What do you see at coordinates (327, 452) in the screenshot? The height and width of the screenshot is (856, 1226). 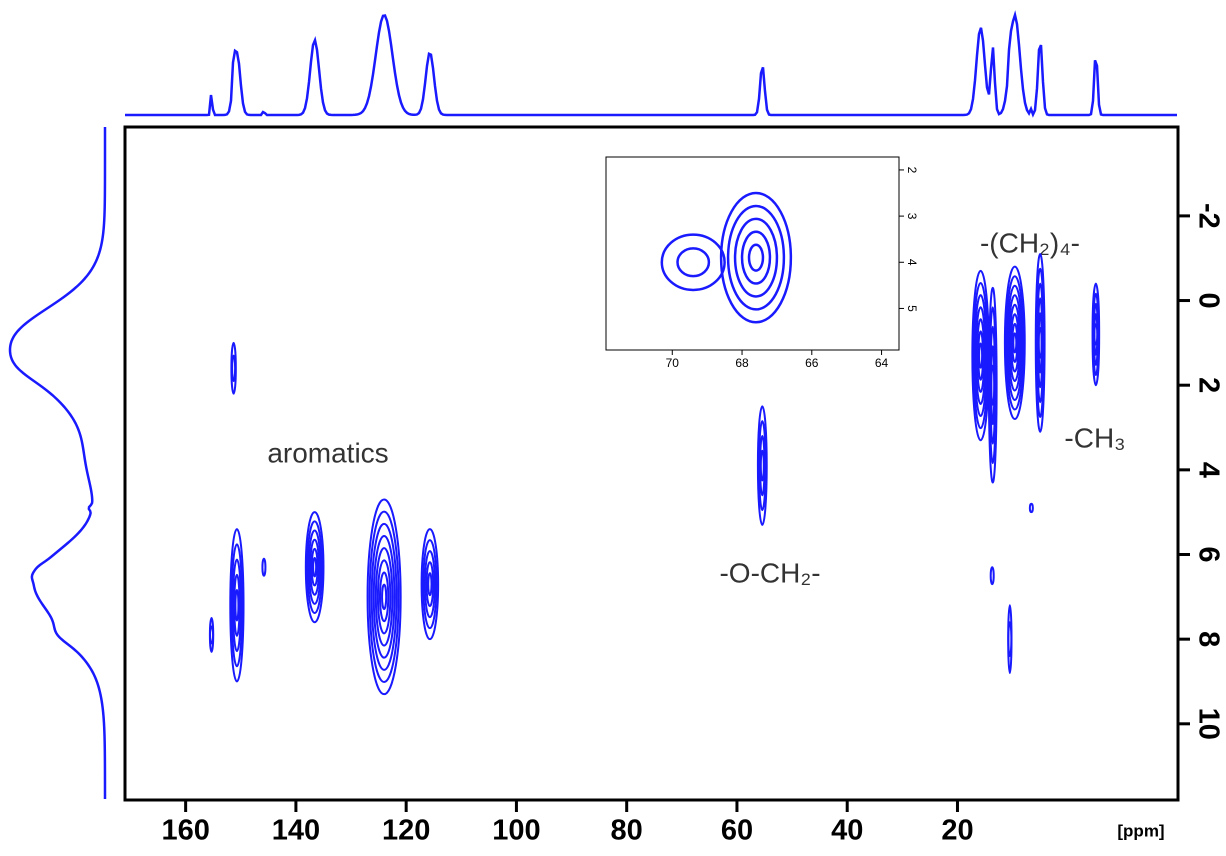 I see `annotation: aromatics` at bounding box center [327, 452].